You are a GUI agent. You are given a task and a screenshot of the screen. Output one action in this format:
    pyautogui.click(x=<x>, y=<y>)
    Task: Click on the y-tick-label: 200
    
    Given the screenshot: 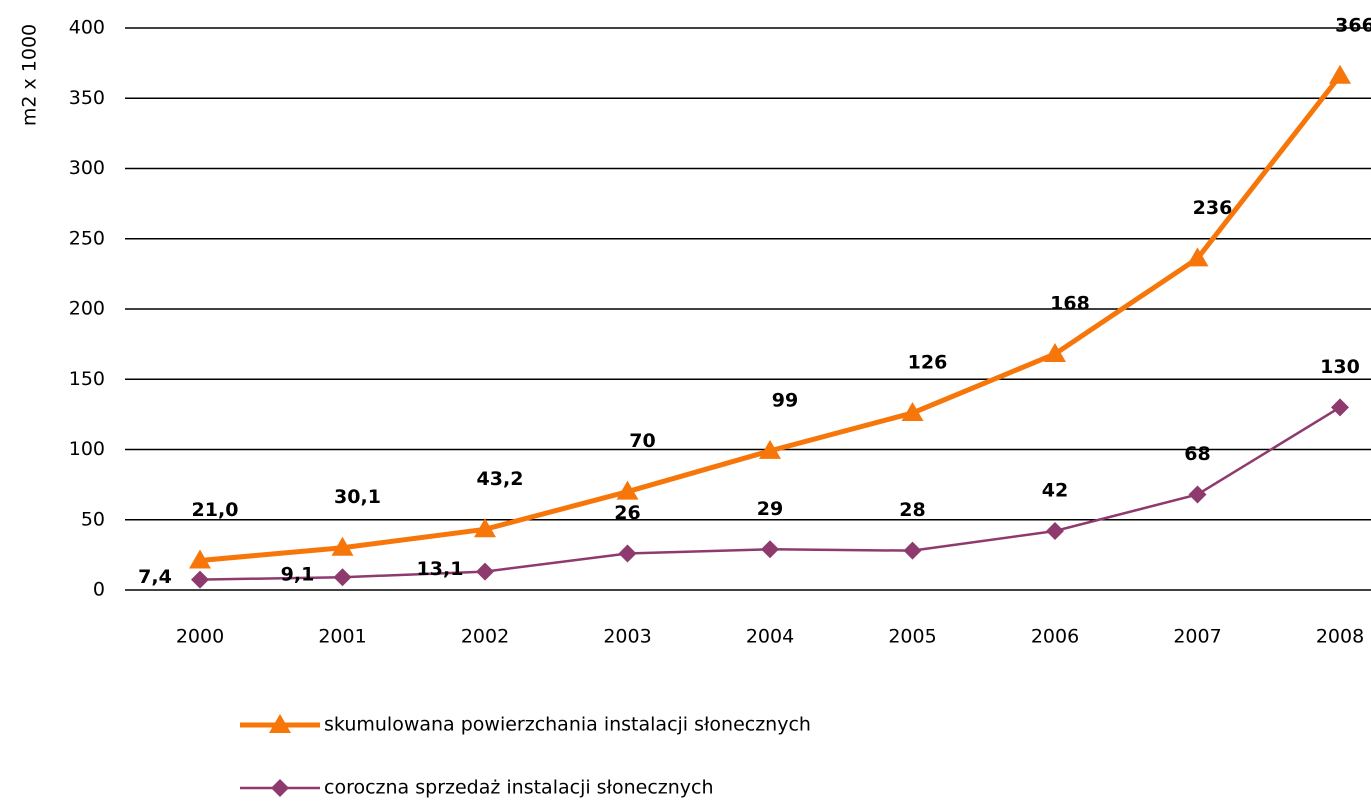 What is the action you would take?
    pyautogui.click(x=87, y=309)
    